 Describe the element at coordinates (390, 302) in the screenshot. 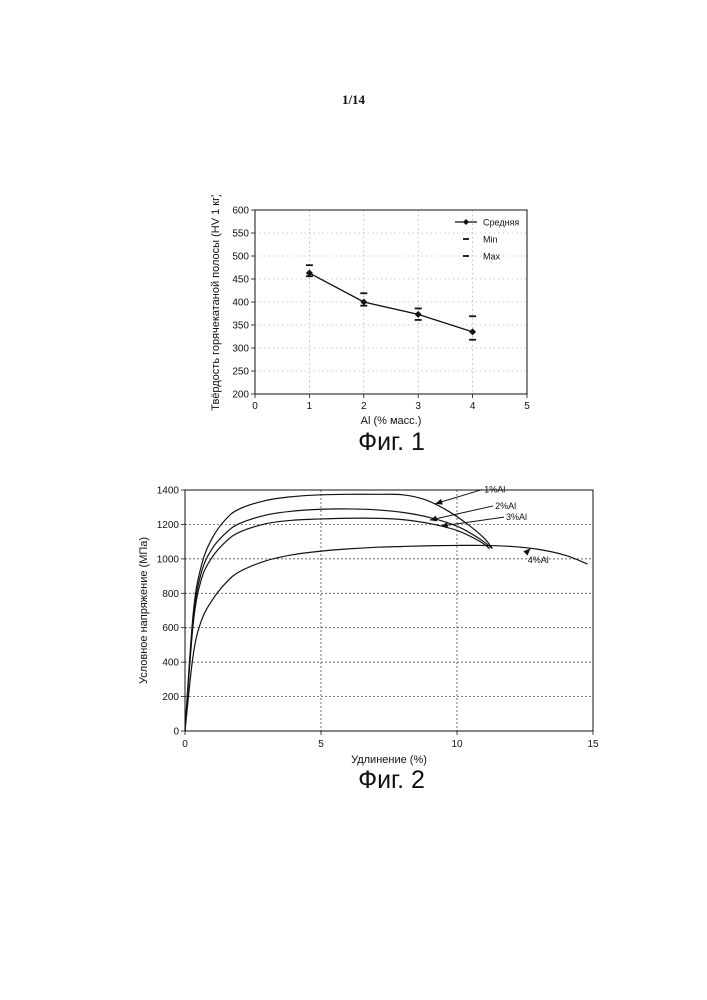

I see `mean-line` at that location.